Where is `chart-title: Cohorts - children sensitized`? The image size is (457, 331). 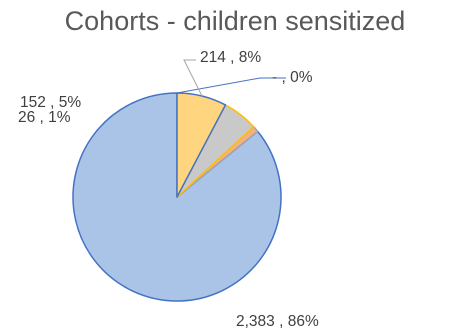 chart-title: Cohorts - children sensitized is located at coordinates (235, 21).